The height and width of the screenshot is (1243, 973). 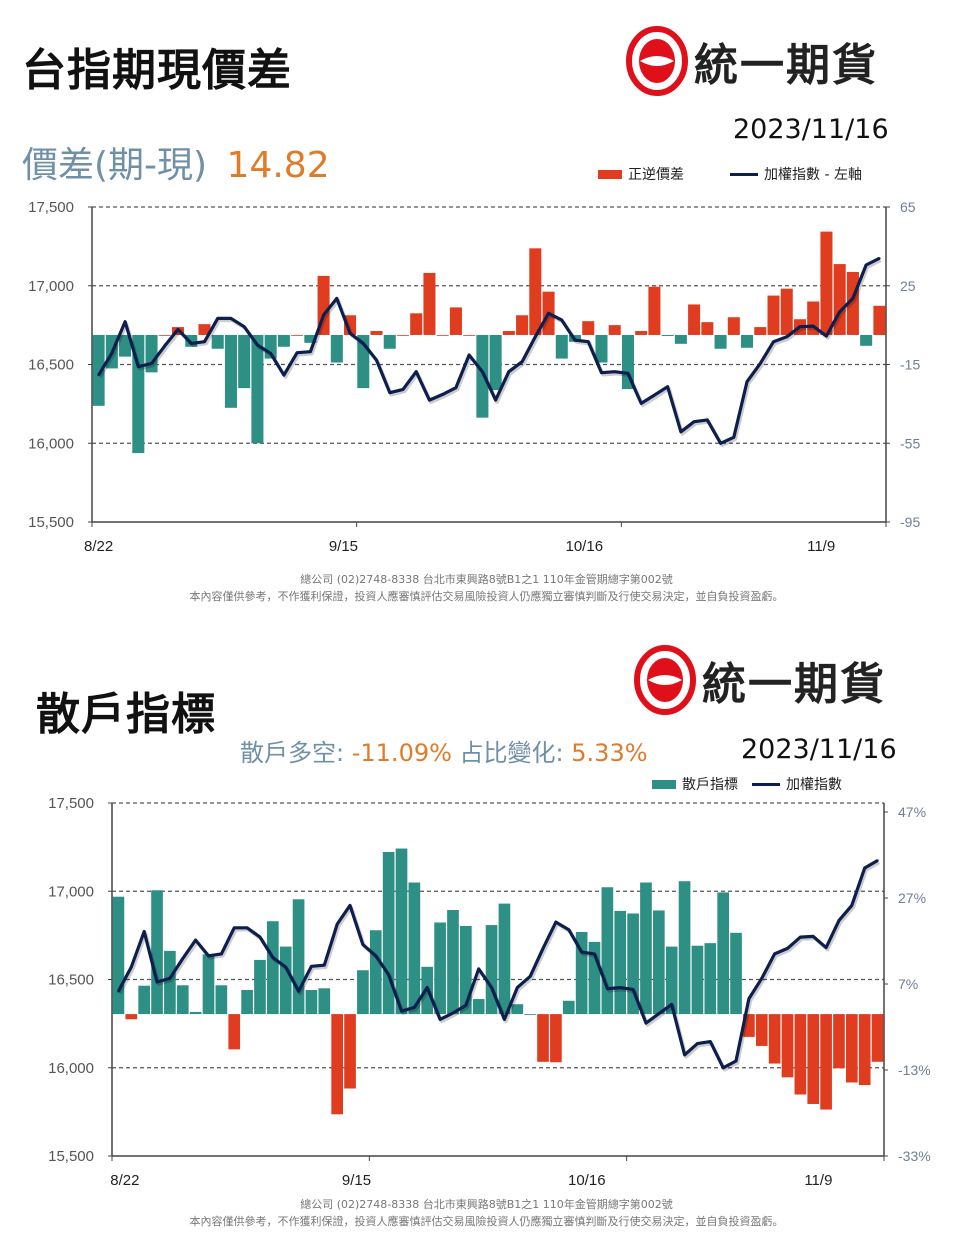 I want to click on right-tick-label: -55, so click(x=910, y=443).